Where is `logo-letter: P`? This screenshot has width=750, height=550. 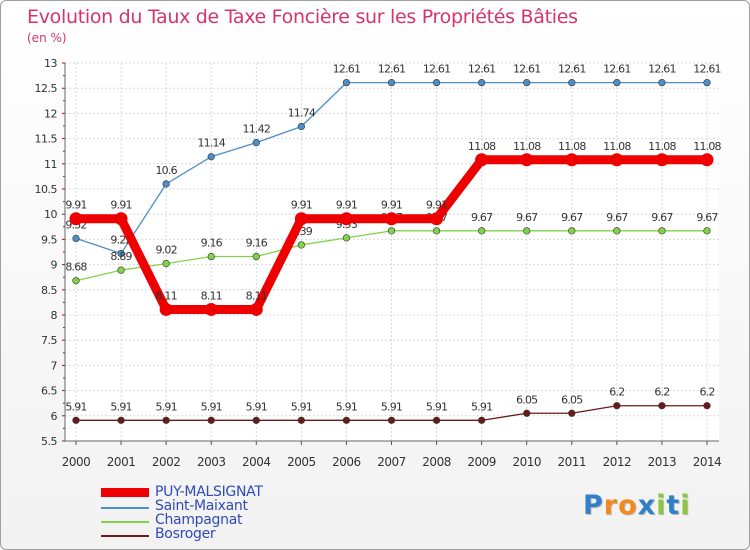
logo-letter: P is located at coordinates (593, 505).